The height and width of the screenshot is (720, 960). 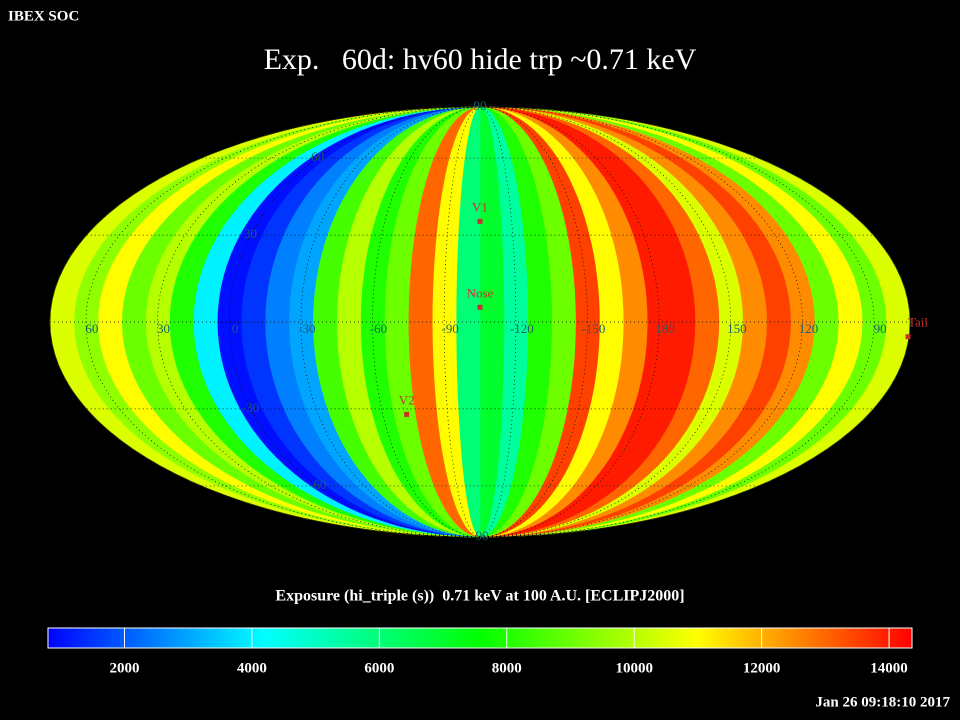 I want to click on marker-label: Tail, so click(x=918, y=322).